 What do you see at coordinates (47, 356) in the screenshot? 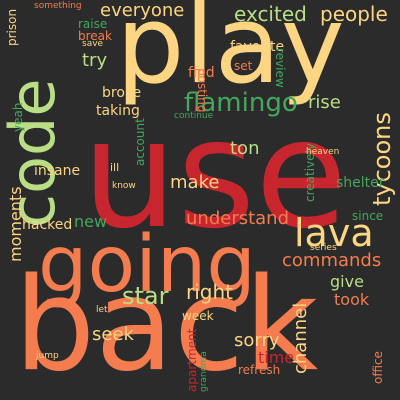
I see `word-jump: jump` at bounding box center [47, 356].